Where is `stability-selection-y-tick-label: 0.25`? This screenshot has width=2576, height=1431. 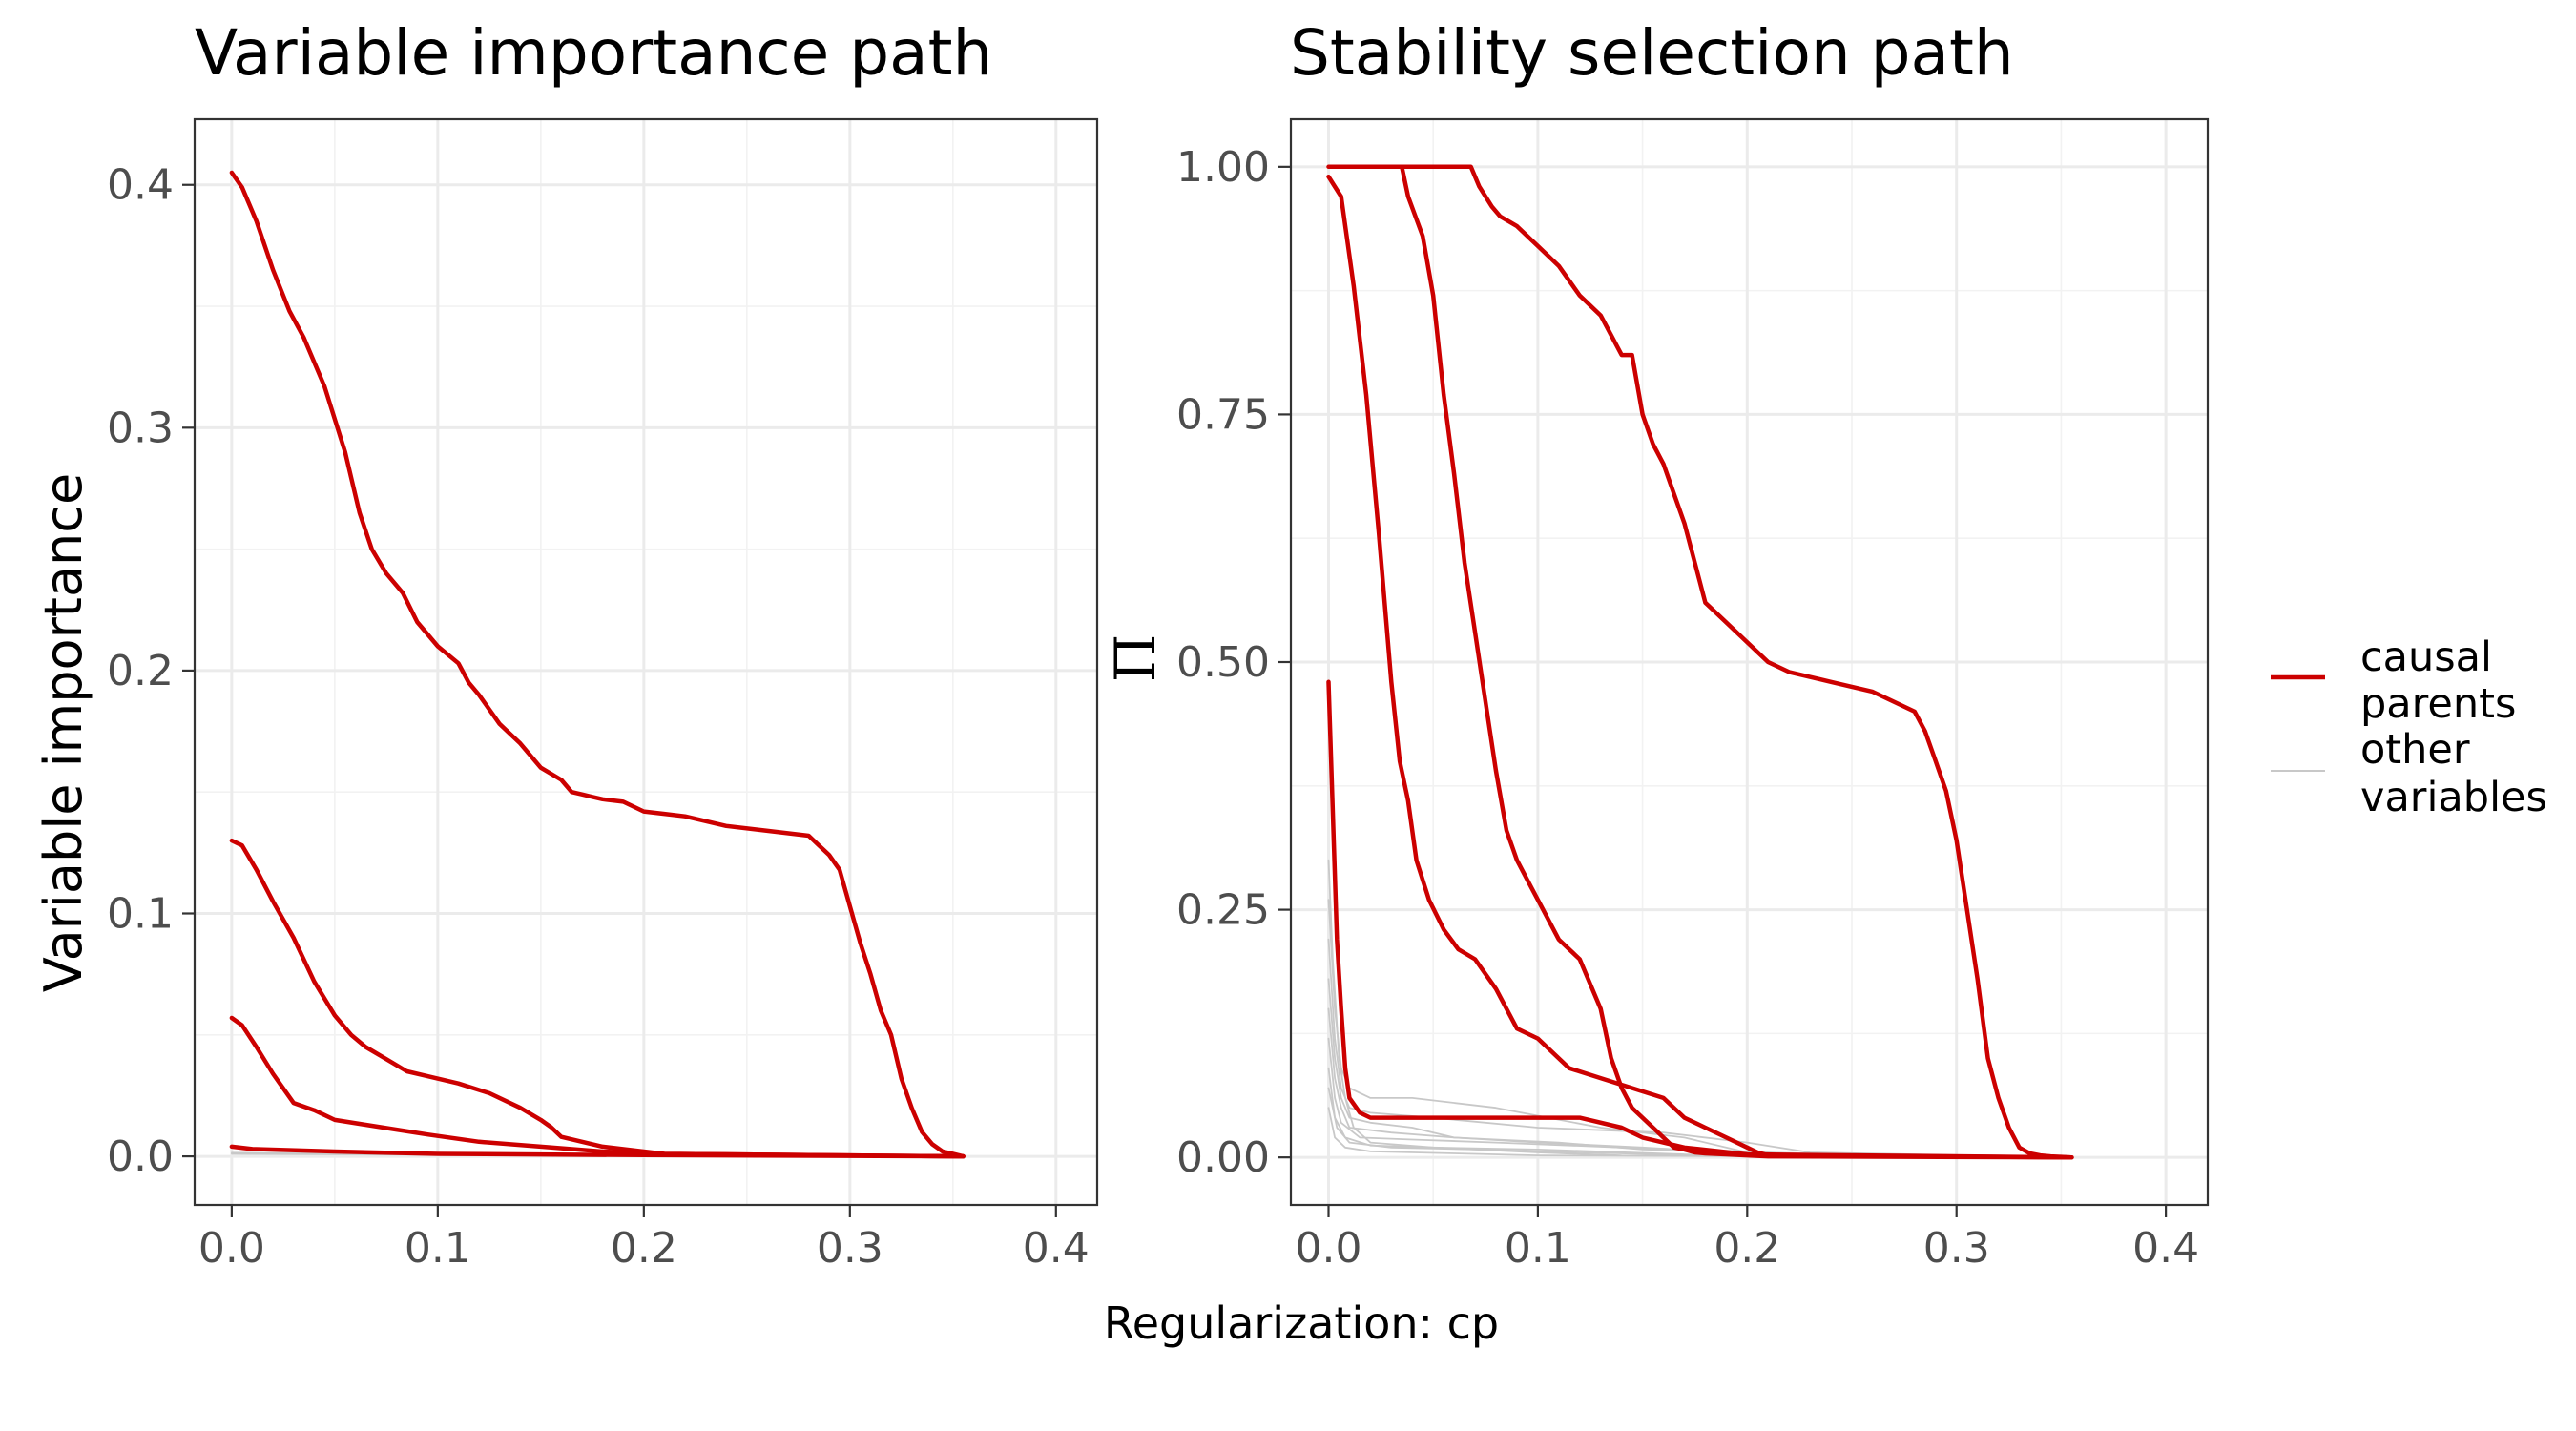
stability-selection-y-tick-label: 0.25 is located at coordinates (1223, 910).